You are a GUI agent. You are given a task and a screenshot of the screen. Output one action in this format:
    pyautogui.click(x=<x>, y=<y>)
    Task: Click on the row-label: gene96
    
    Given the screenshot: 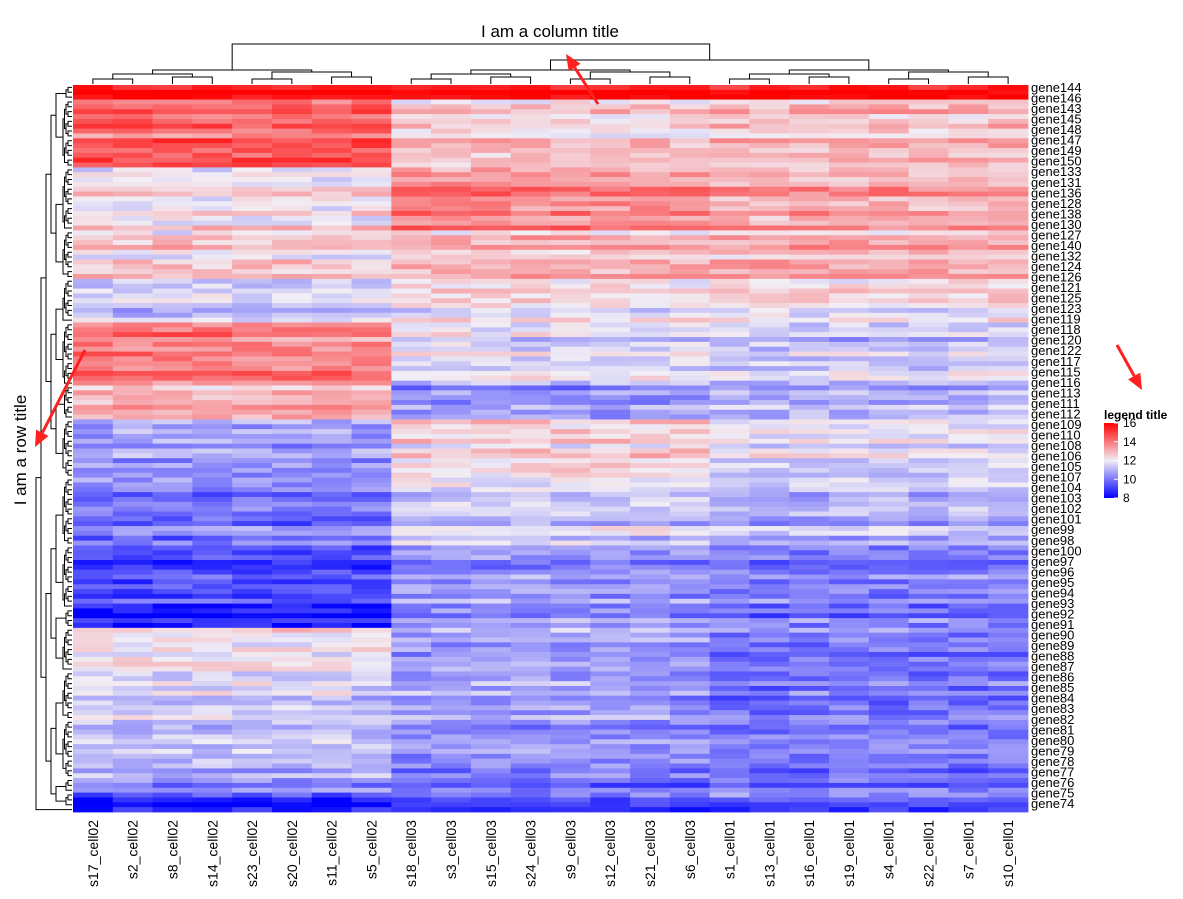 What is the action you would take?
    pyautogui.click(x=1052, y=571)
    